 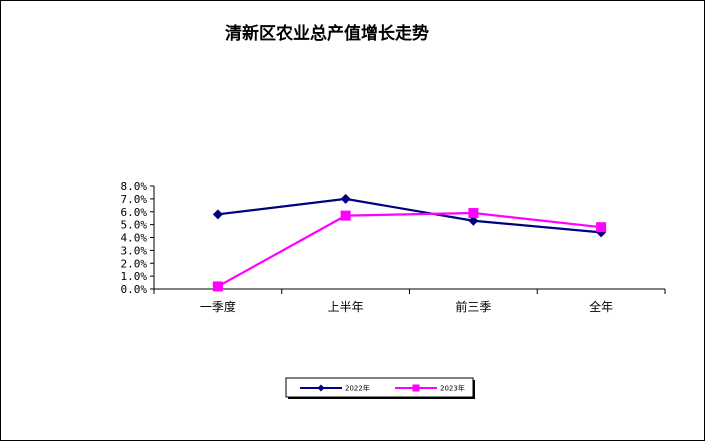 I want to click on legend-marker-square, so click(x=416, y=388).